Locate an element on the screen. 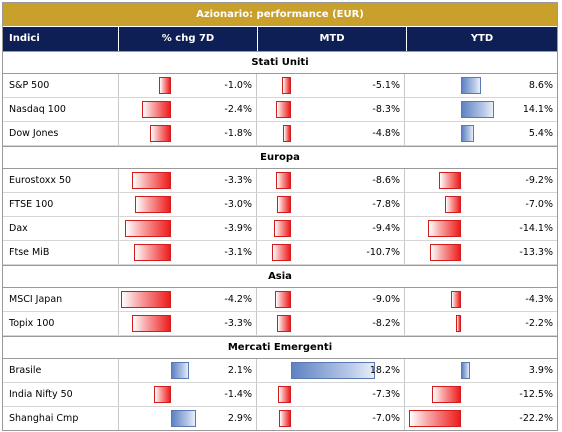 This screenshot has height=432, width=562. value-label: 5.4% is located at coordinates (540, 133).